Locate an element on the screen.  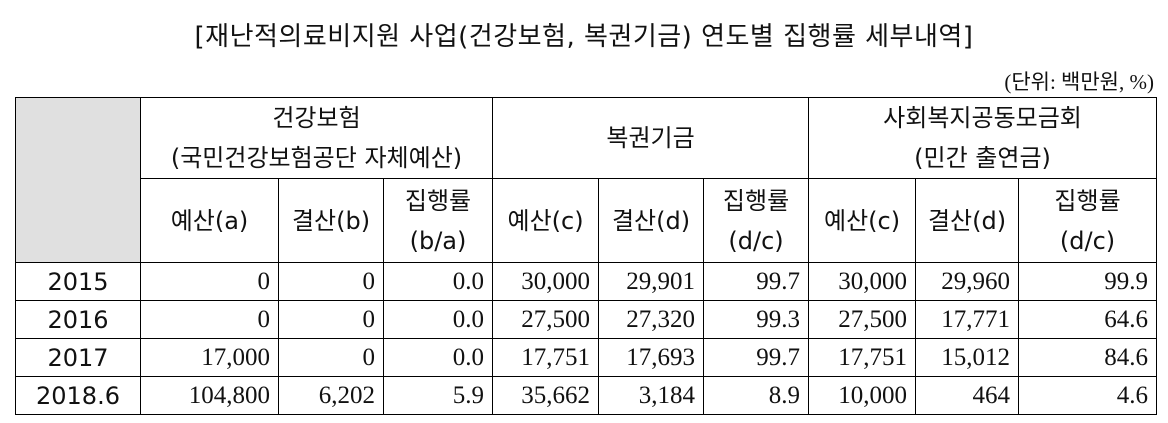
title: [재난적의료비지원 사업(건강보험, 복권기금) 연도별 집행률 세부내역] is located at coordinates (584, 37).